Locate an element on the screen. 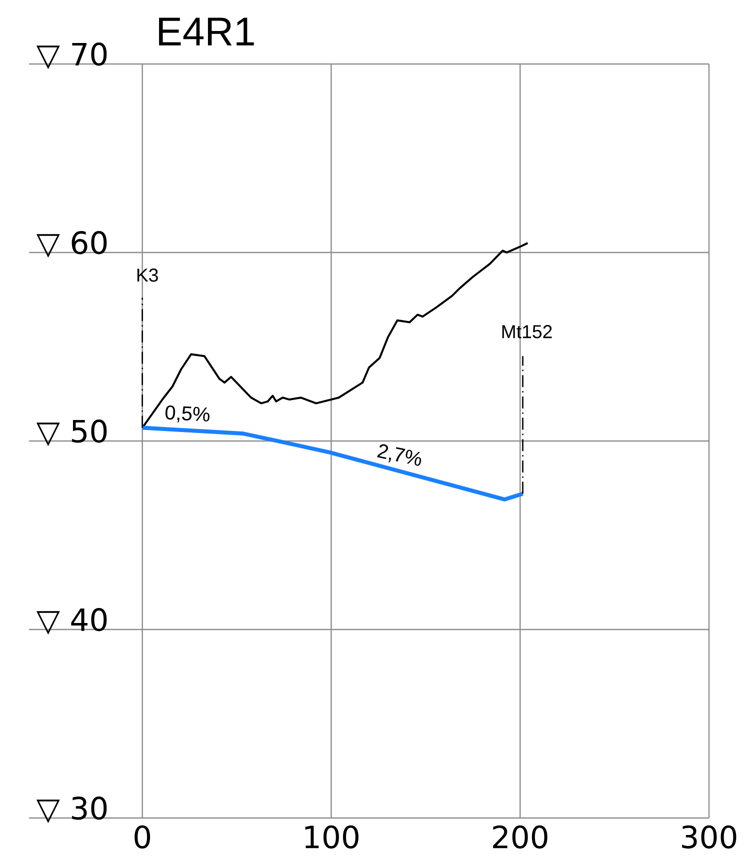 This screenshot has width=746, height=866. annotation: Mt152 is located at coordinates (527, 331).